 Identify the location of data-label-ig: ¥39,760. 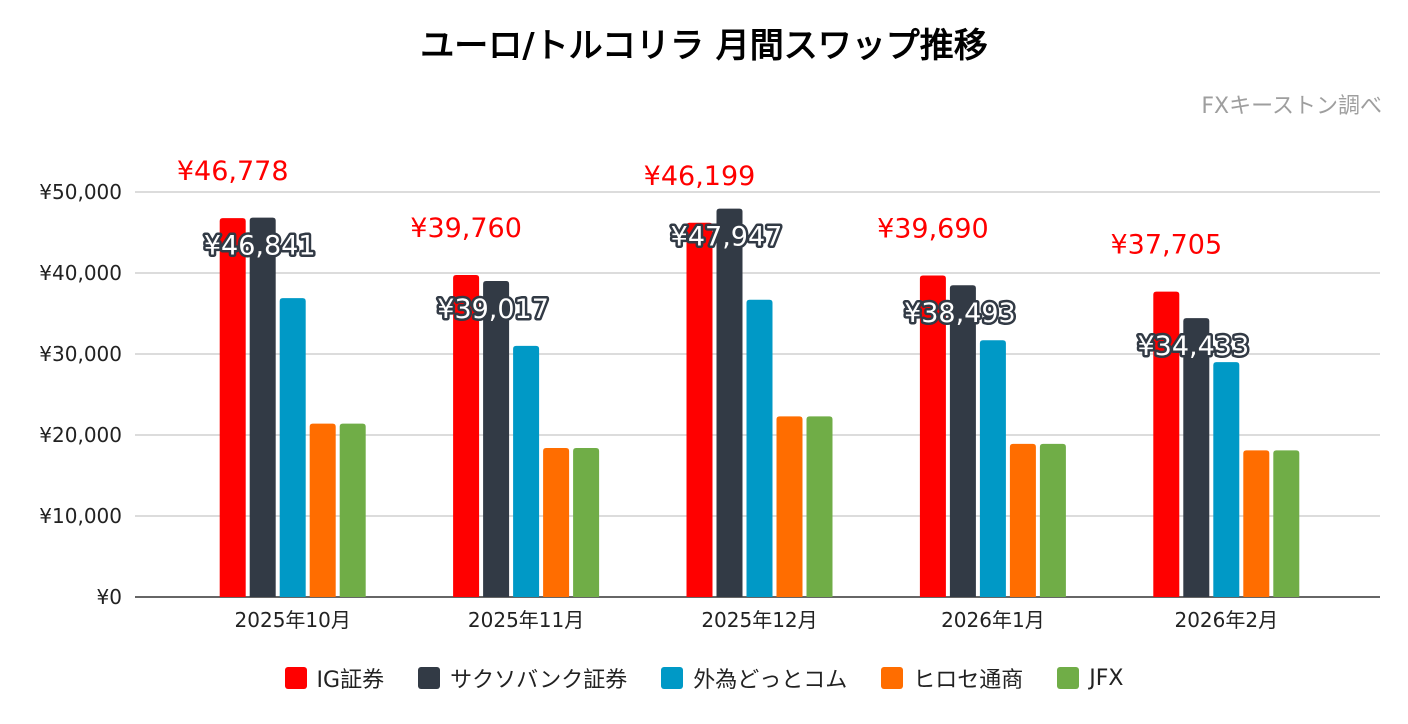
(466, 228).